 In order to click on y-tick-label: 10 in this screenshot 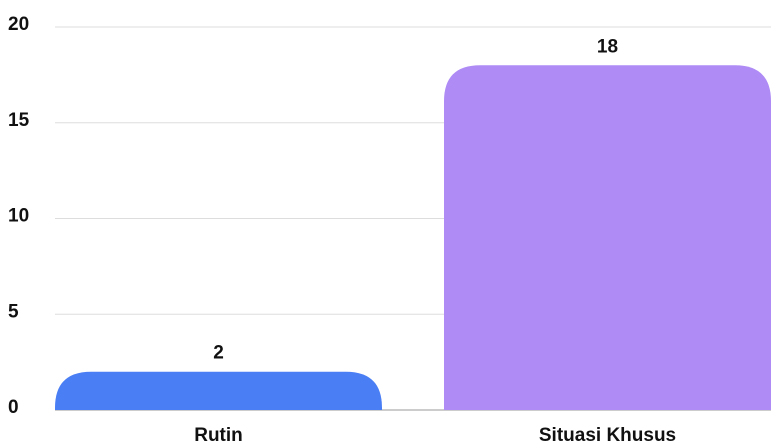, I will do `click(18, 216)`.